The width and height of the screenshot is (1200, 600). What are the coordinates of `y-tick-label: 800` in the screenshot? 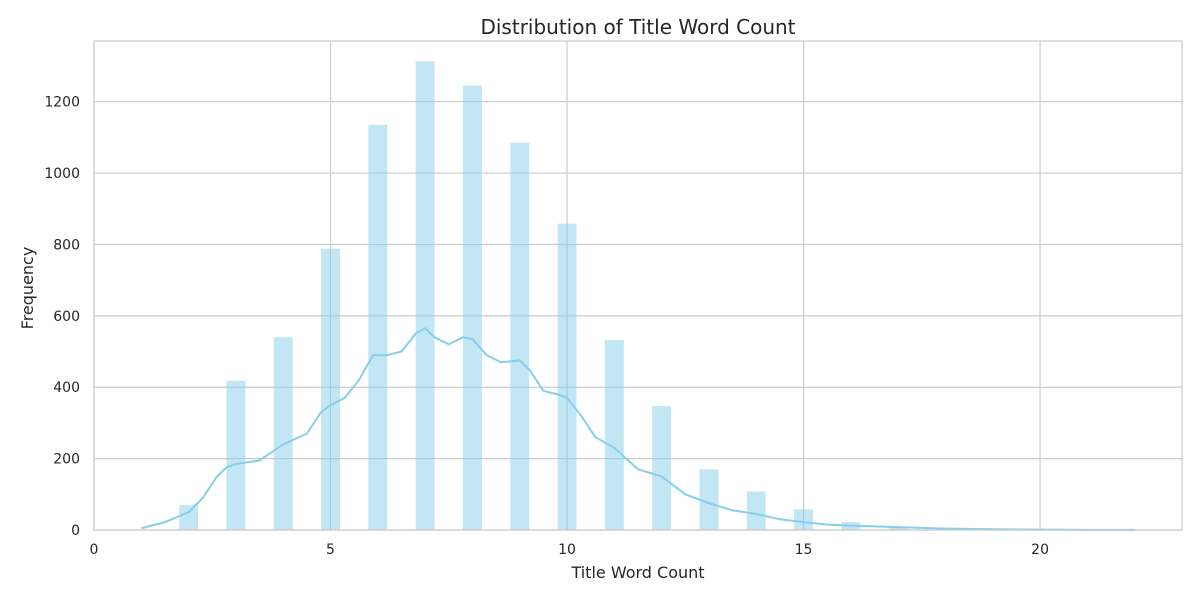 It's located at (66, 245).